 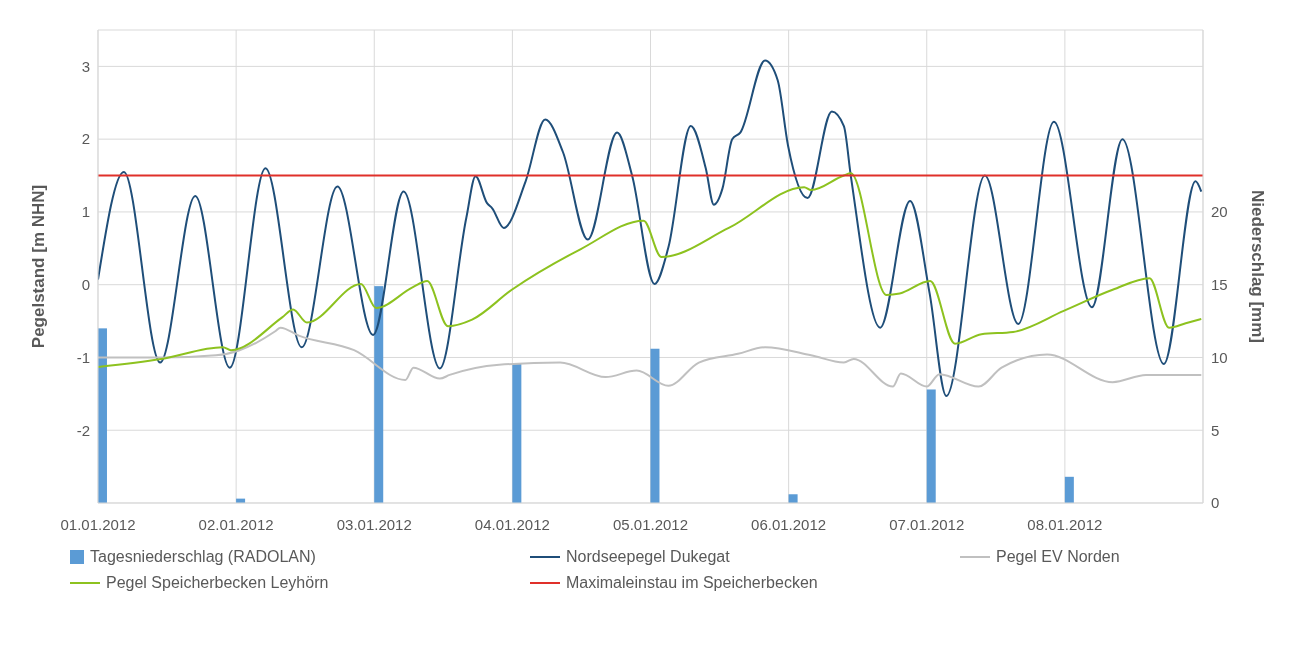 I want to click on x-tick-label: 08.01.2012, so click(x=1065, y=524).